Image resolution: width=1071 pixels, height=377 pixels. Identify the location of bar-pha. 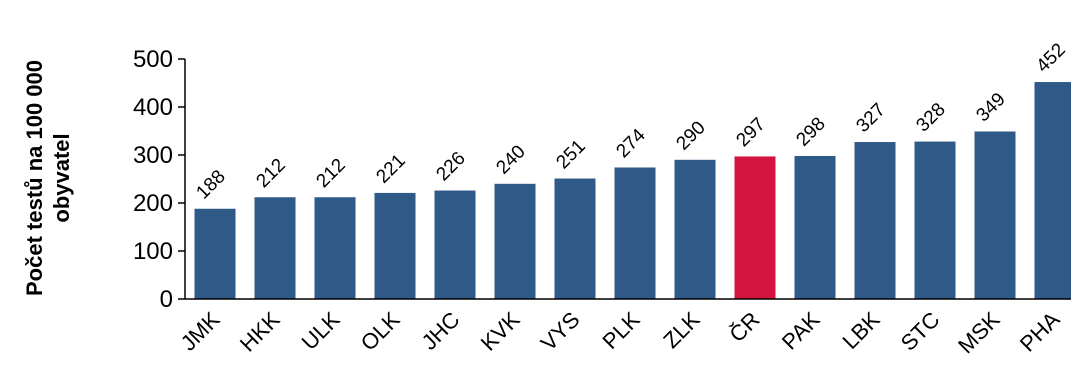
(1052, 190).